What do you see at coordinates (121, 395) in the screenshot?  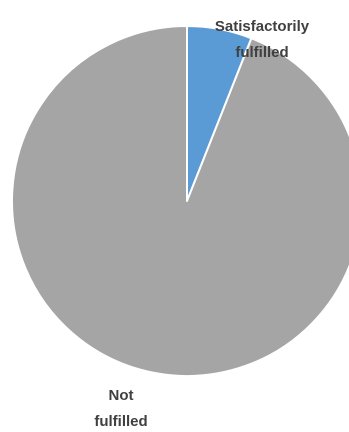 I see `slice-label-not-fulfilled-line1: Not` at bounding box center [121, 395].